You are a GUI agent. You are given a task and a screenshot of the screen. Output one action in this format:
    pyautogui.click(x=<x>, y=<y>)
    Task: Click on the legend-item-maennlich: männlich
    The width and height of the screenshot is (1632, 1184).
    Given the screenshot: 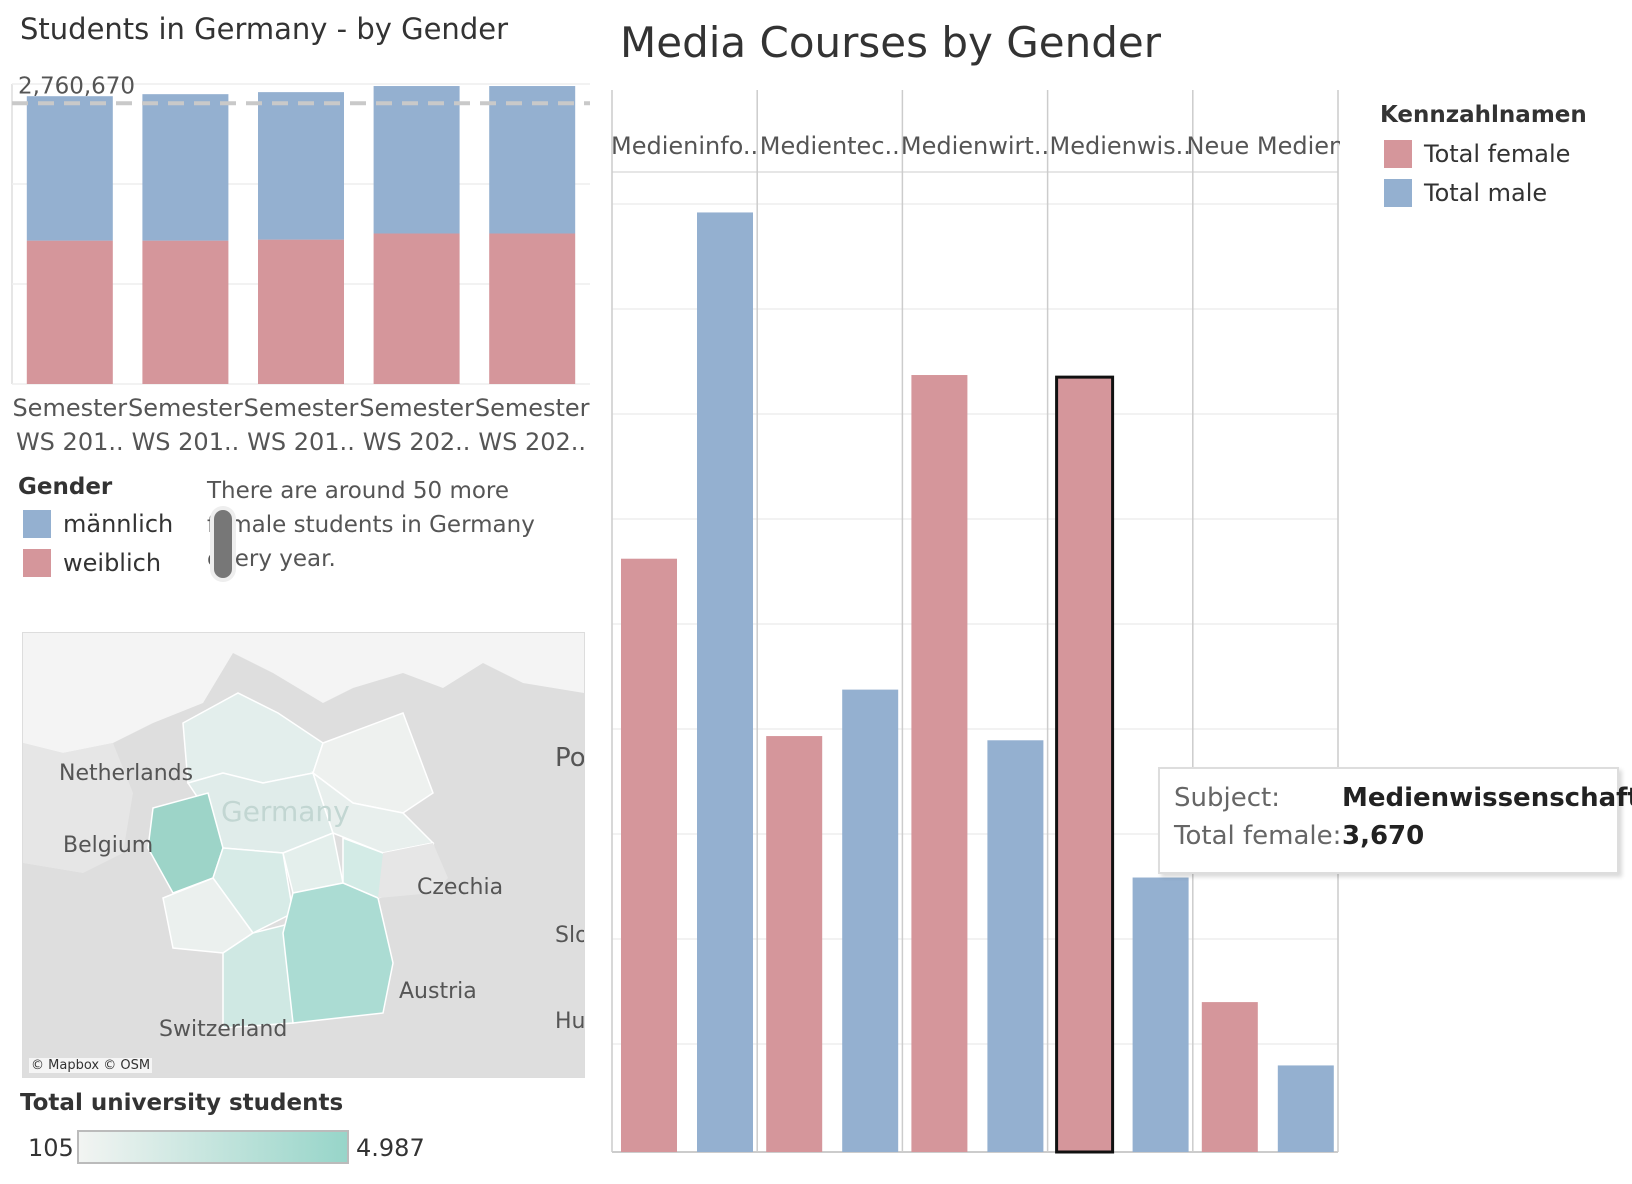 What is the action you would take?
    pyautogui.click(x=98, y=524)
    